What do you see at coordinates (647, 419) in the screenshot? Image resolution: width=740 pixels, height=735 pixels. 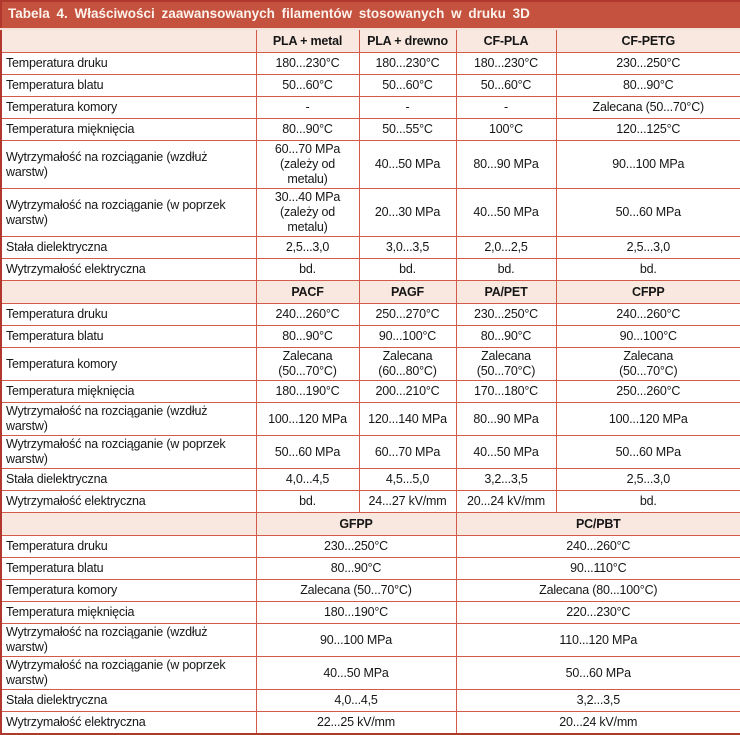 I see `value-cell: 100...120 MPa` at bounding box center [647, 419].